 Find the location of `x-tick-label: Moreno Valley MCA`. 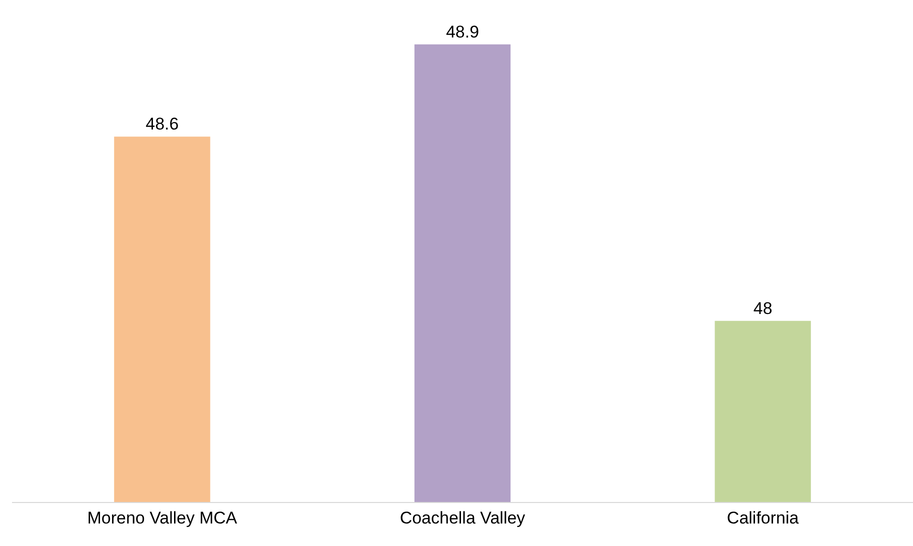

x-tick-label: Moreno Valley MCA is located at coordinates (162, 518).